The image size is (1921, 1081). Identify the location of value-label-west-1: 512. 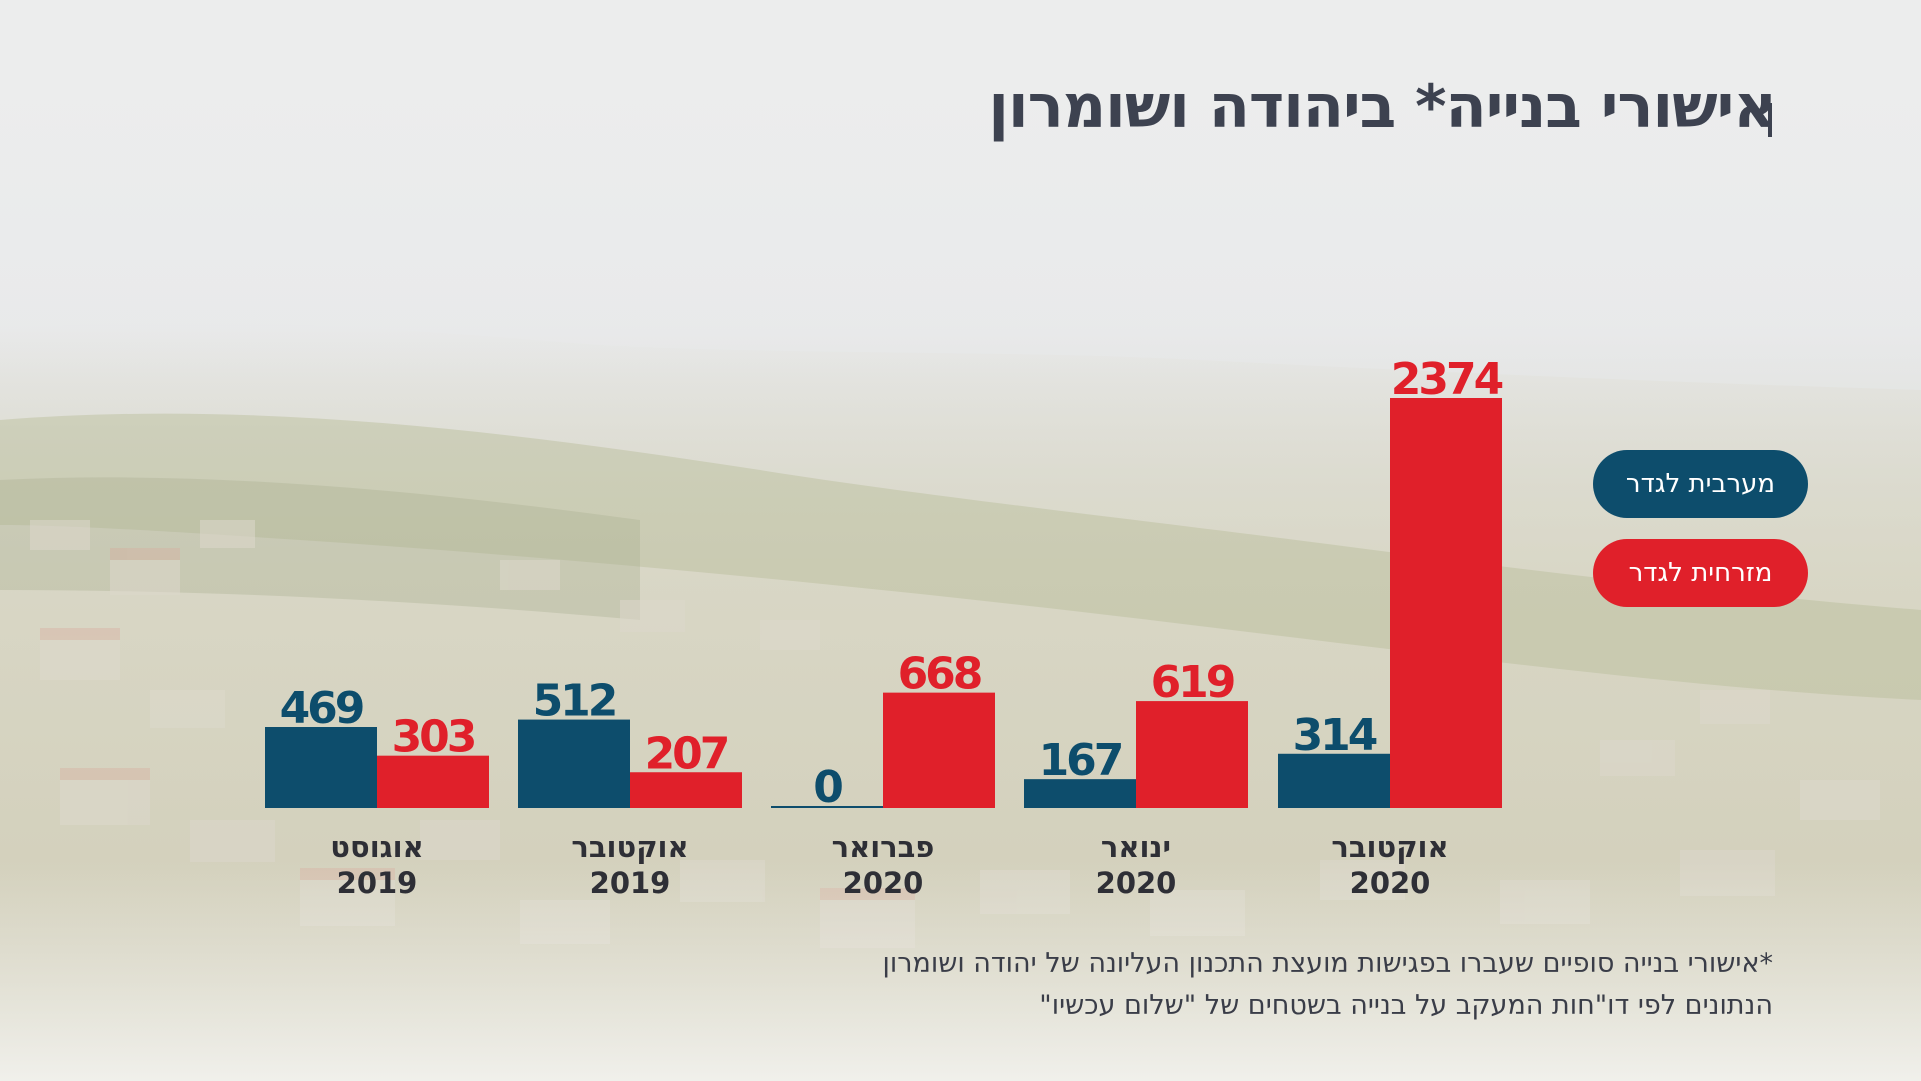
(574, 701).